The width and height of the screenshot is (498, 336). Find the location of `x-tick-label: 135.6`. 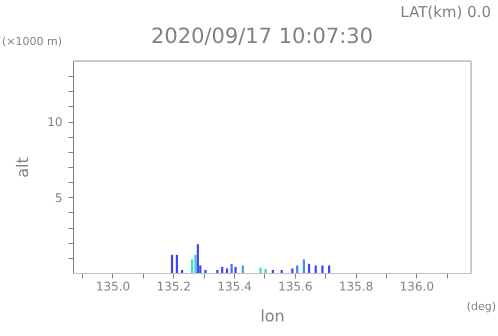

x-tick-label: 135.6 is located at coordinates (295, 287).